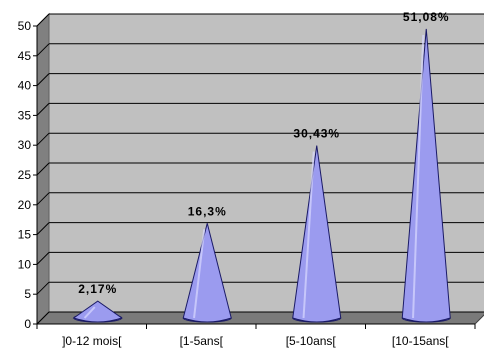 The height and width of the screenshot is (352, 484). I want to click on y-tick-label: 40, so click(25, 86).